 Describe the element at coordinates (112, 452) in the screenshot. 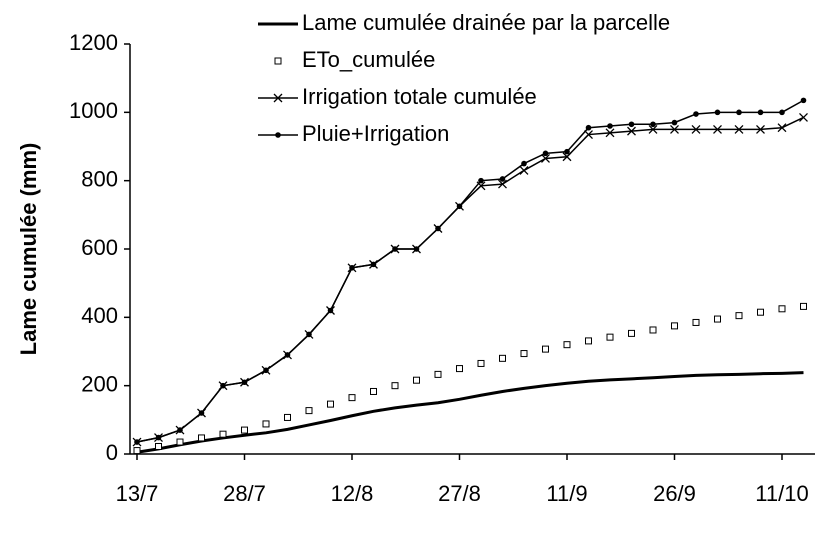

I see `y-tick-label: 0` at that location.